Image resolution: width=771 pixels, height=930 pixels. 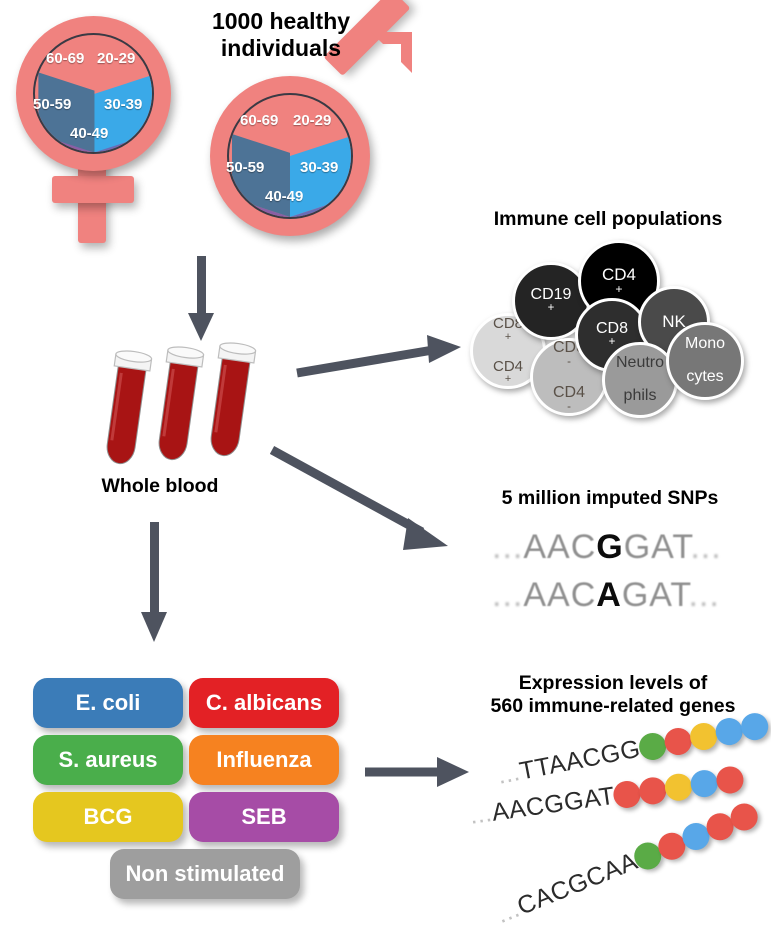 I want to click on snp-variant-base: G, so click(x=610, y=547).